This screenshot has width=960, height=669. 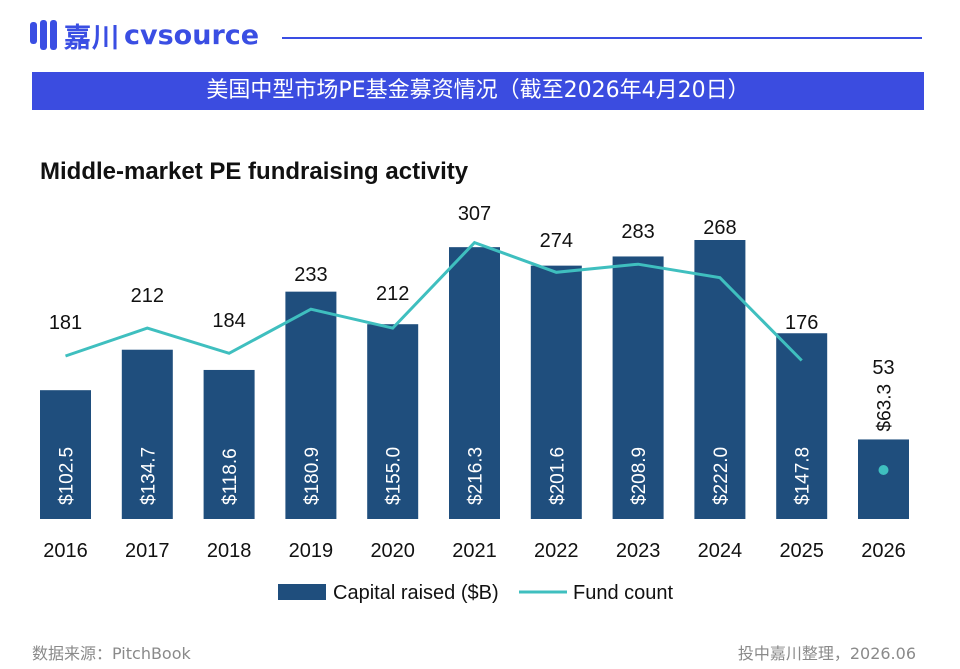 What do you see at coordinates (826, 653) in the screenshot?
I see `credit-note: 投中嘉川整理，2026.06` at bounding box center [826, 653].